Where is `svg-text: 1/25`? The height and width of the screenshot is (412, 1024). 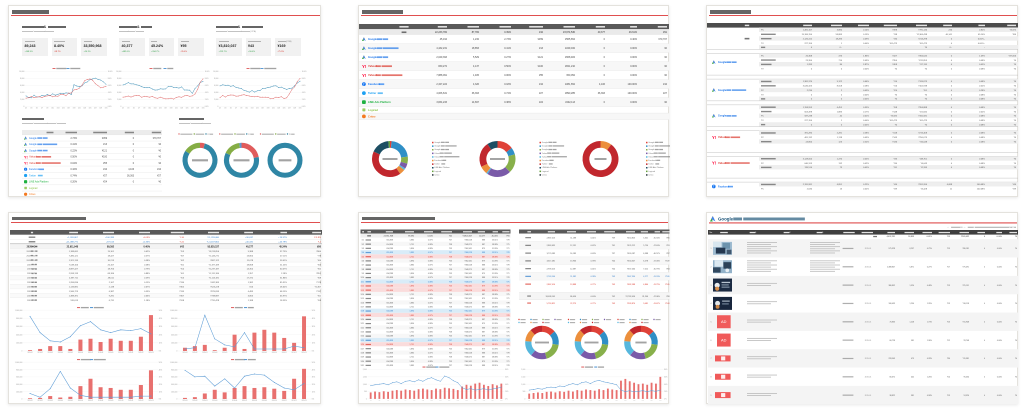 svg-text: 1/25 is located at coordinates (633, 400).